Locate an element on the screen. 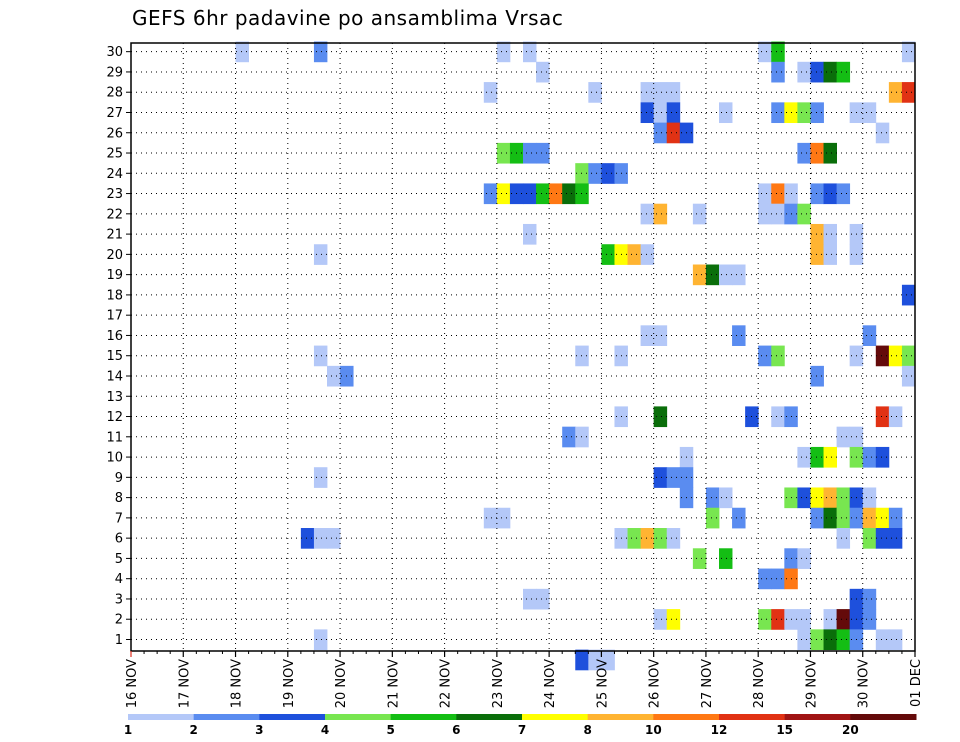 Image resolution: width=960 pixels, height=742 pixels. y-tick-label: 22 is located at coordinates (114, 214).